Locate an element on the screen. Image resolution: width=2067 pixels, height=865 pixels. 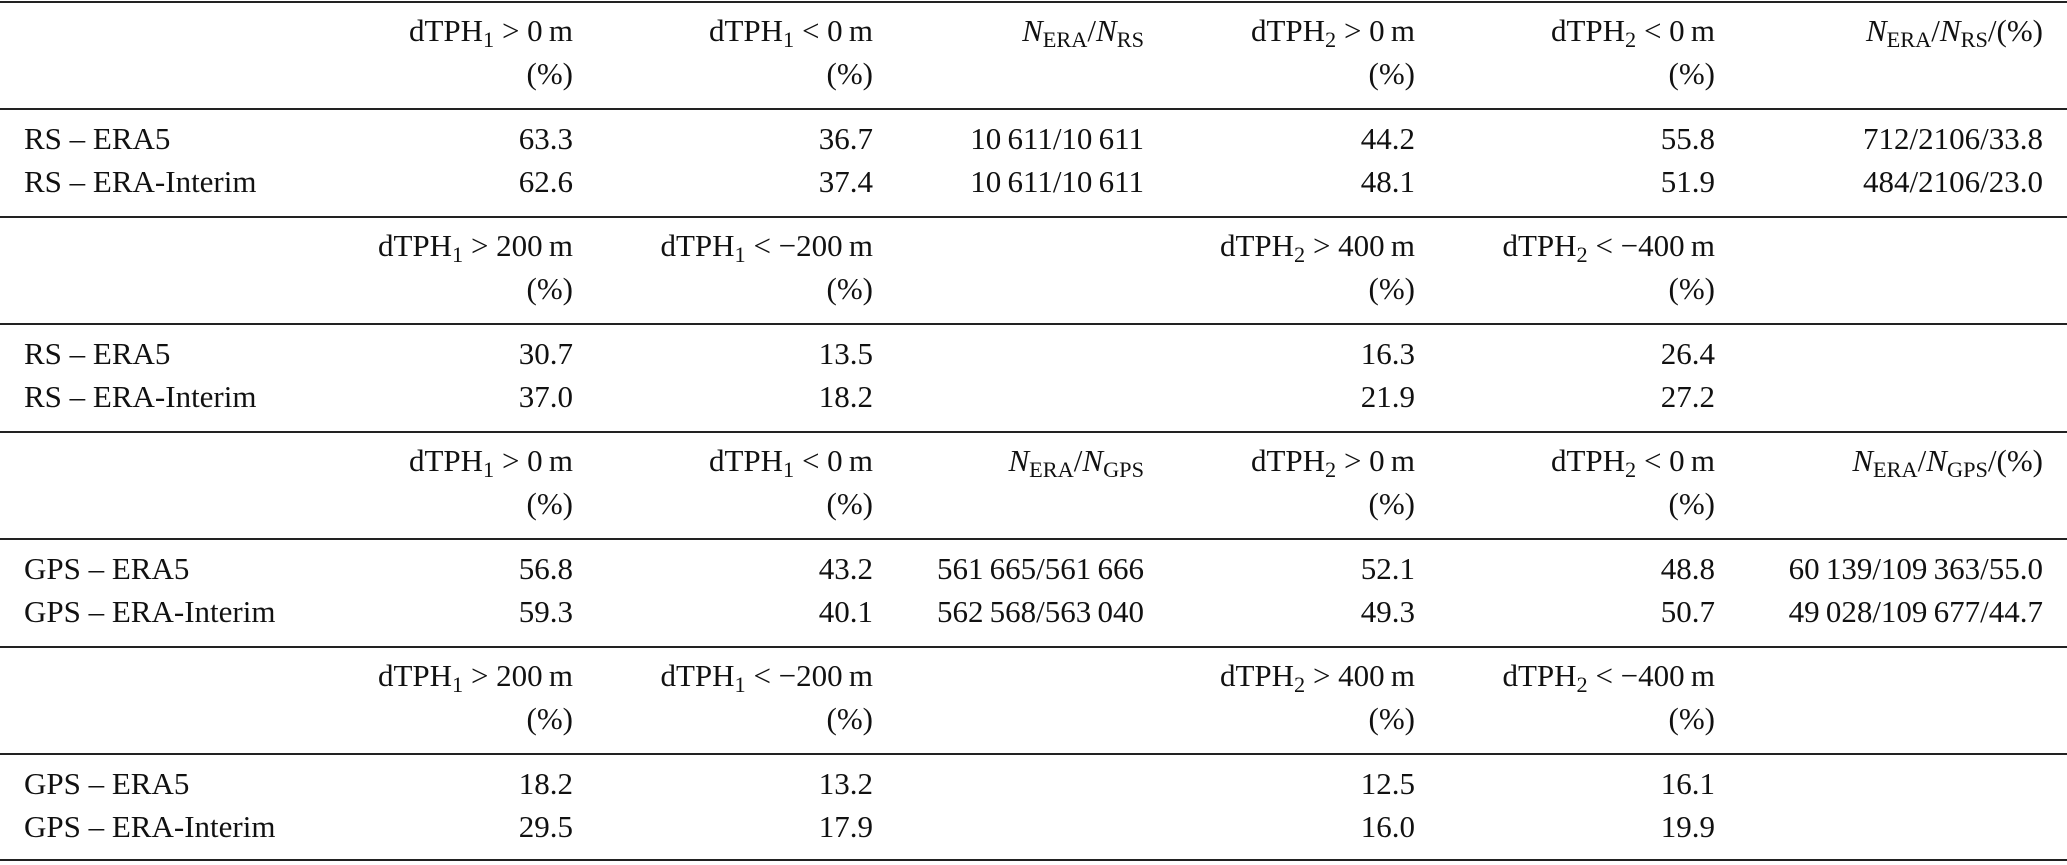
row-label: RS – ERA-Interim is located at coordinates (140, 181).